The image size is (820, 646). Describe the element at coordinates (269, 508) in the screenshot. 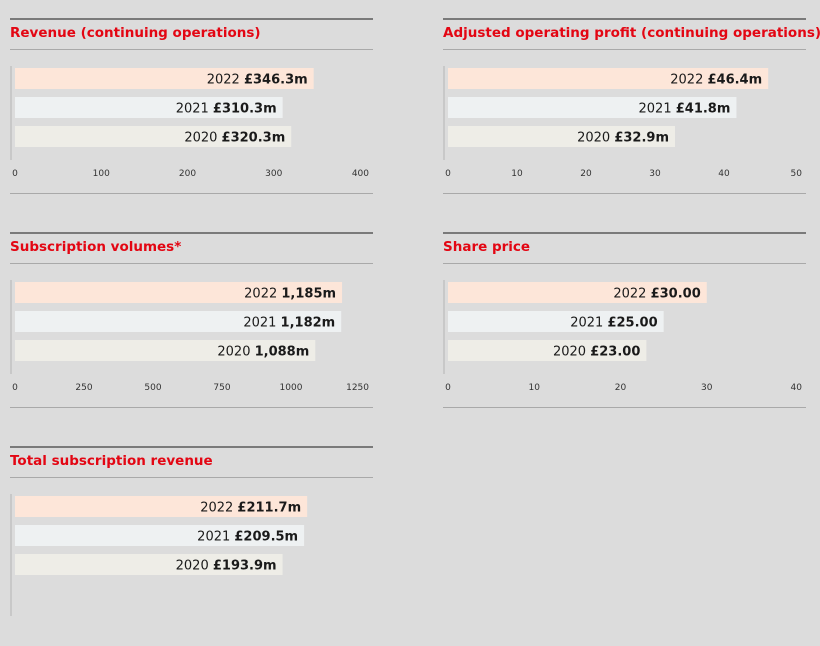

I see `bar-value-label: £211.7m` at that location.